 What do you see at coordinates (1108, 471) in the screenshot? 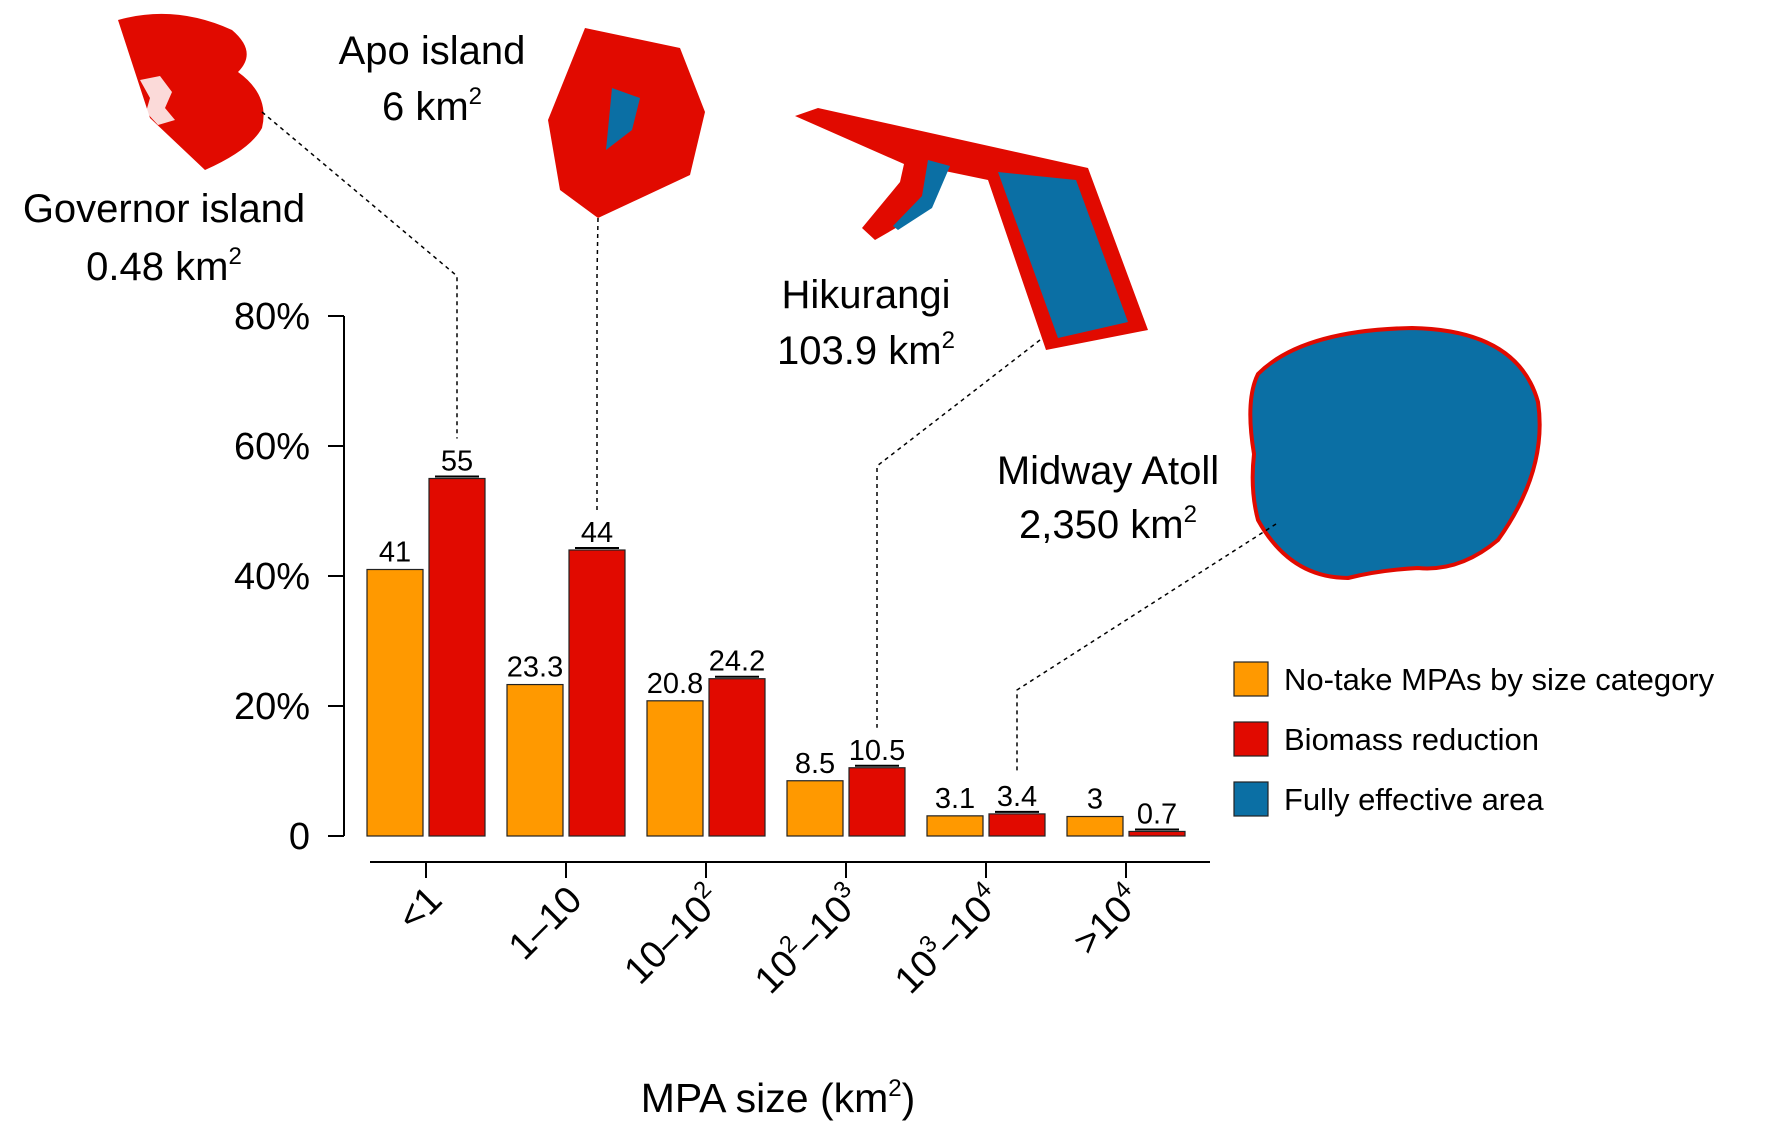
I see `callout-name: Midway Atoll` at bounding box center [1108, 471].